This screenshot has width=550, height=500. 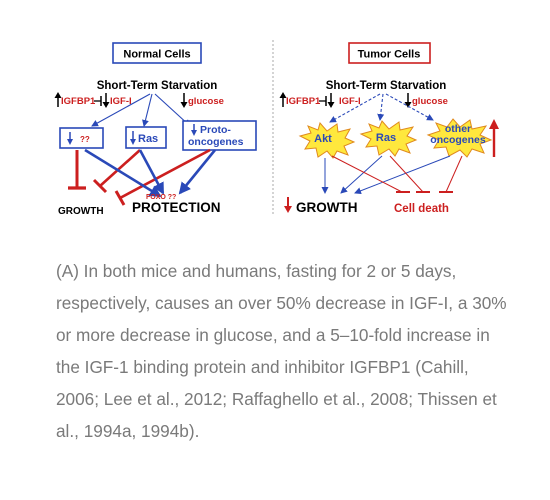 What do you see at coordinates (323, 101) in the screenshot?
I see `tumor-igfbp1-inhibits-icon` at bounding box center [323, 101].